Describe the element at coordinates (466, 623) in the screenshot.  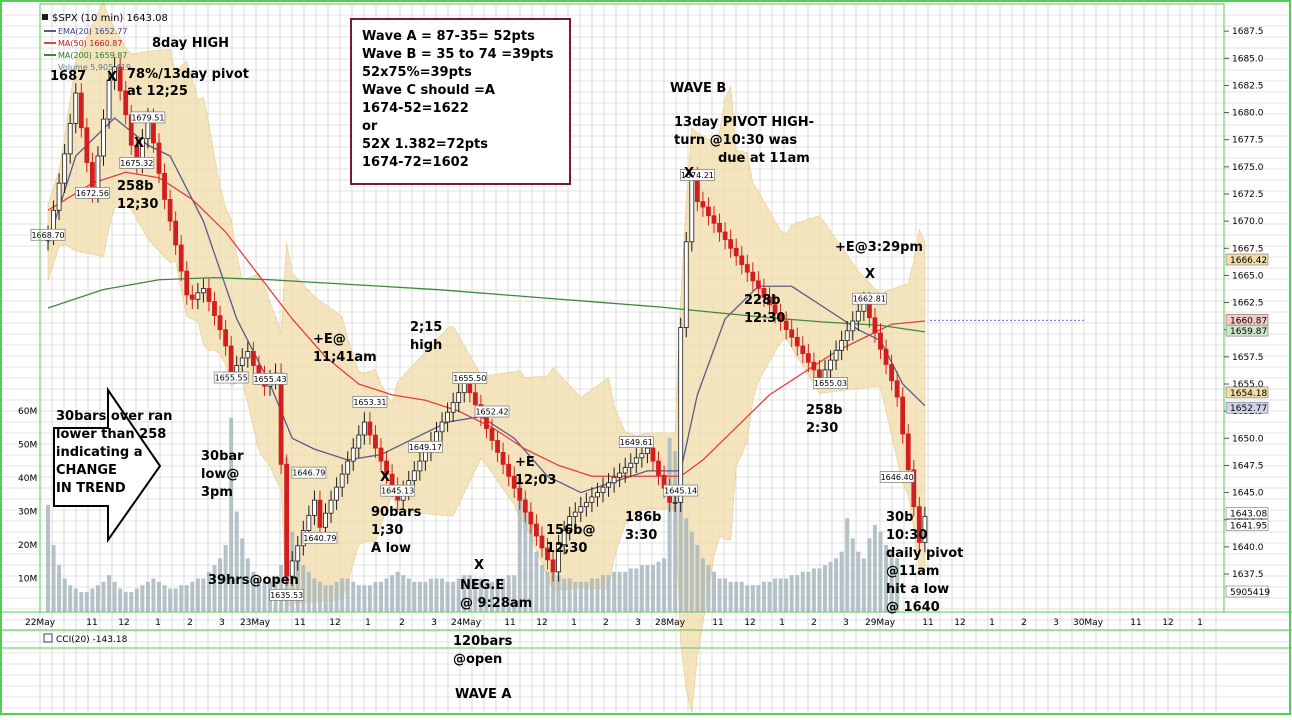
I see `x-tick-label: 24May` at that location.